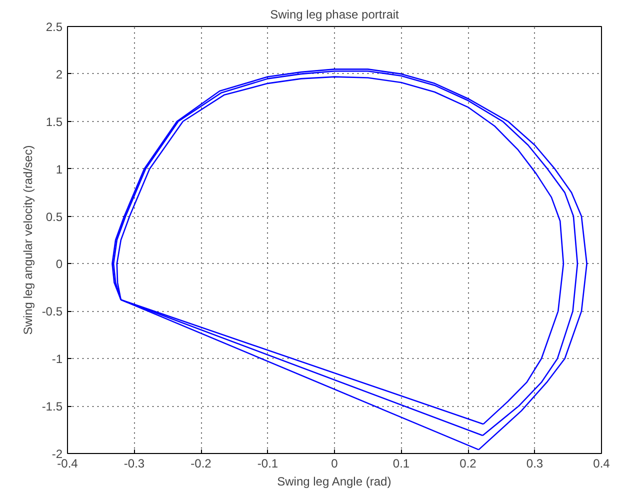 Image resolution: width=630 pixels, height=493 pixels. Describe the element at coordinates (52, 407) in the screenshot. I see `y-tick-label: -1.5` at that location.